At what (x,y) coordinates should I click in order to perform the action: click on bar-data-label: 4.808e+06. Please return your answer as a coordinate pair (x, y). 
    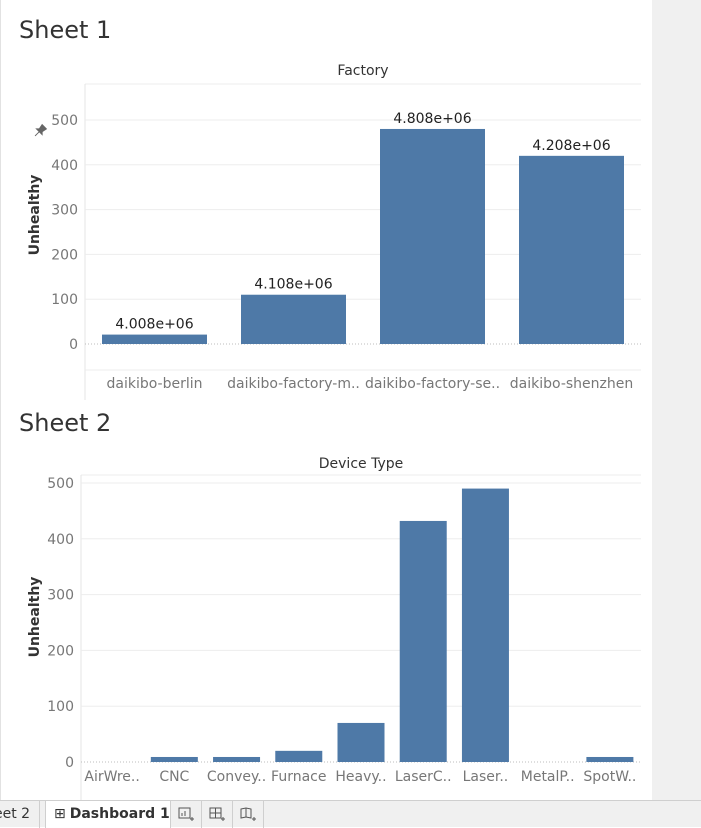
    Looking at the image, I should click on (432, 119).